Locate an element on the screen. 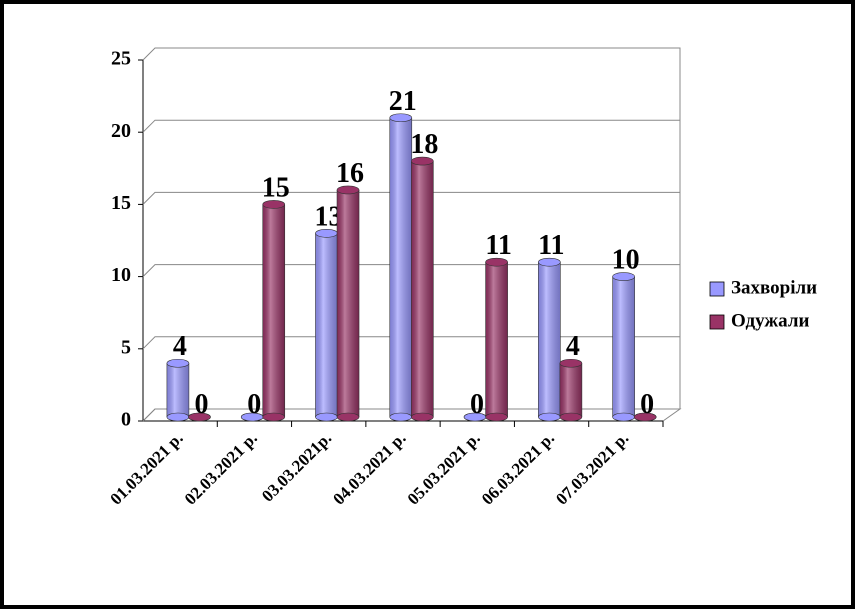  y-tick-label: 5 is located at coordinates (126, 347).